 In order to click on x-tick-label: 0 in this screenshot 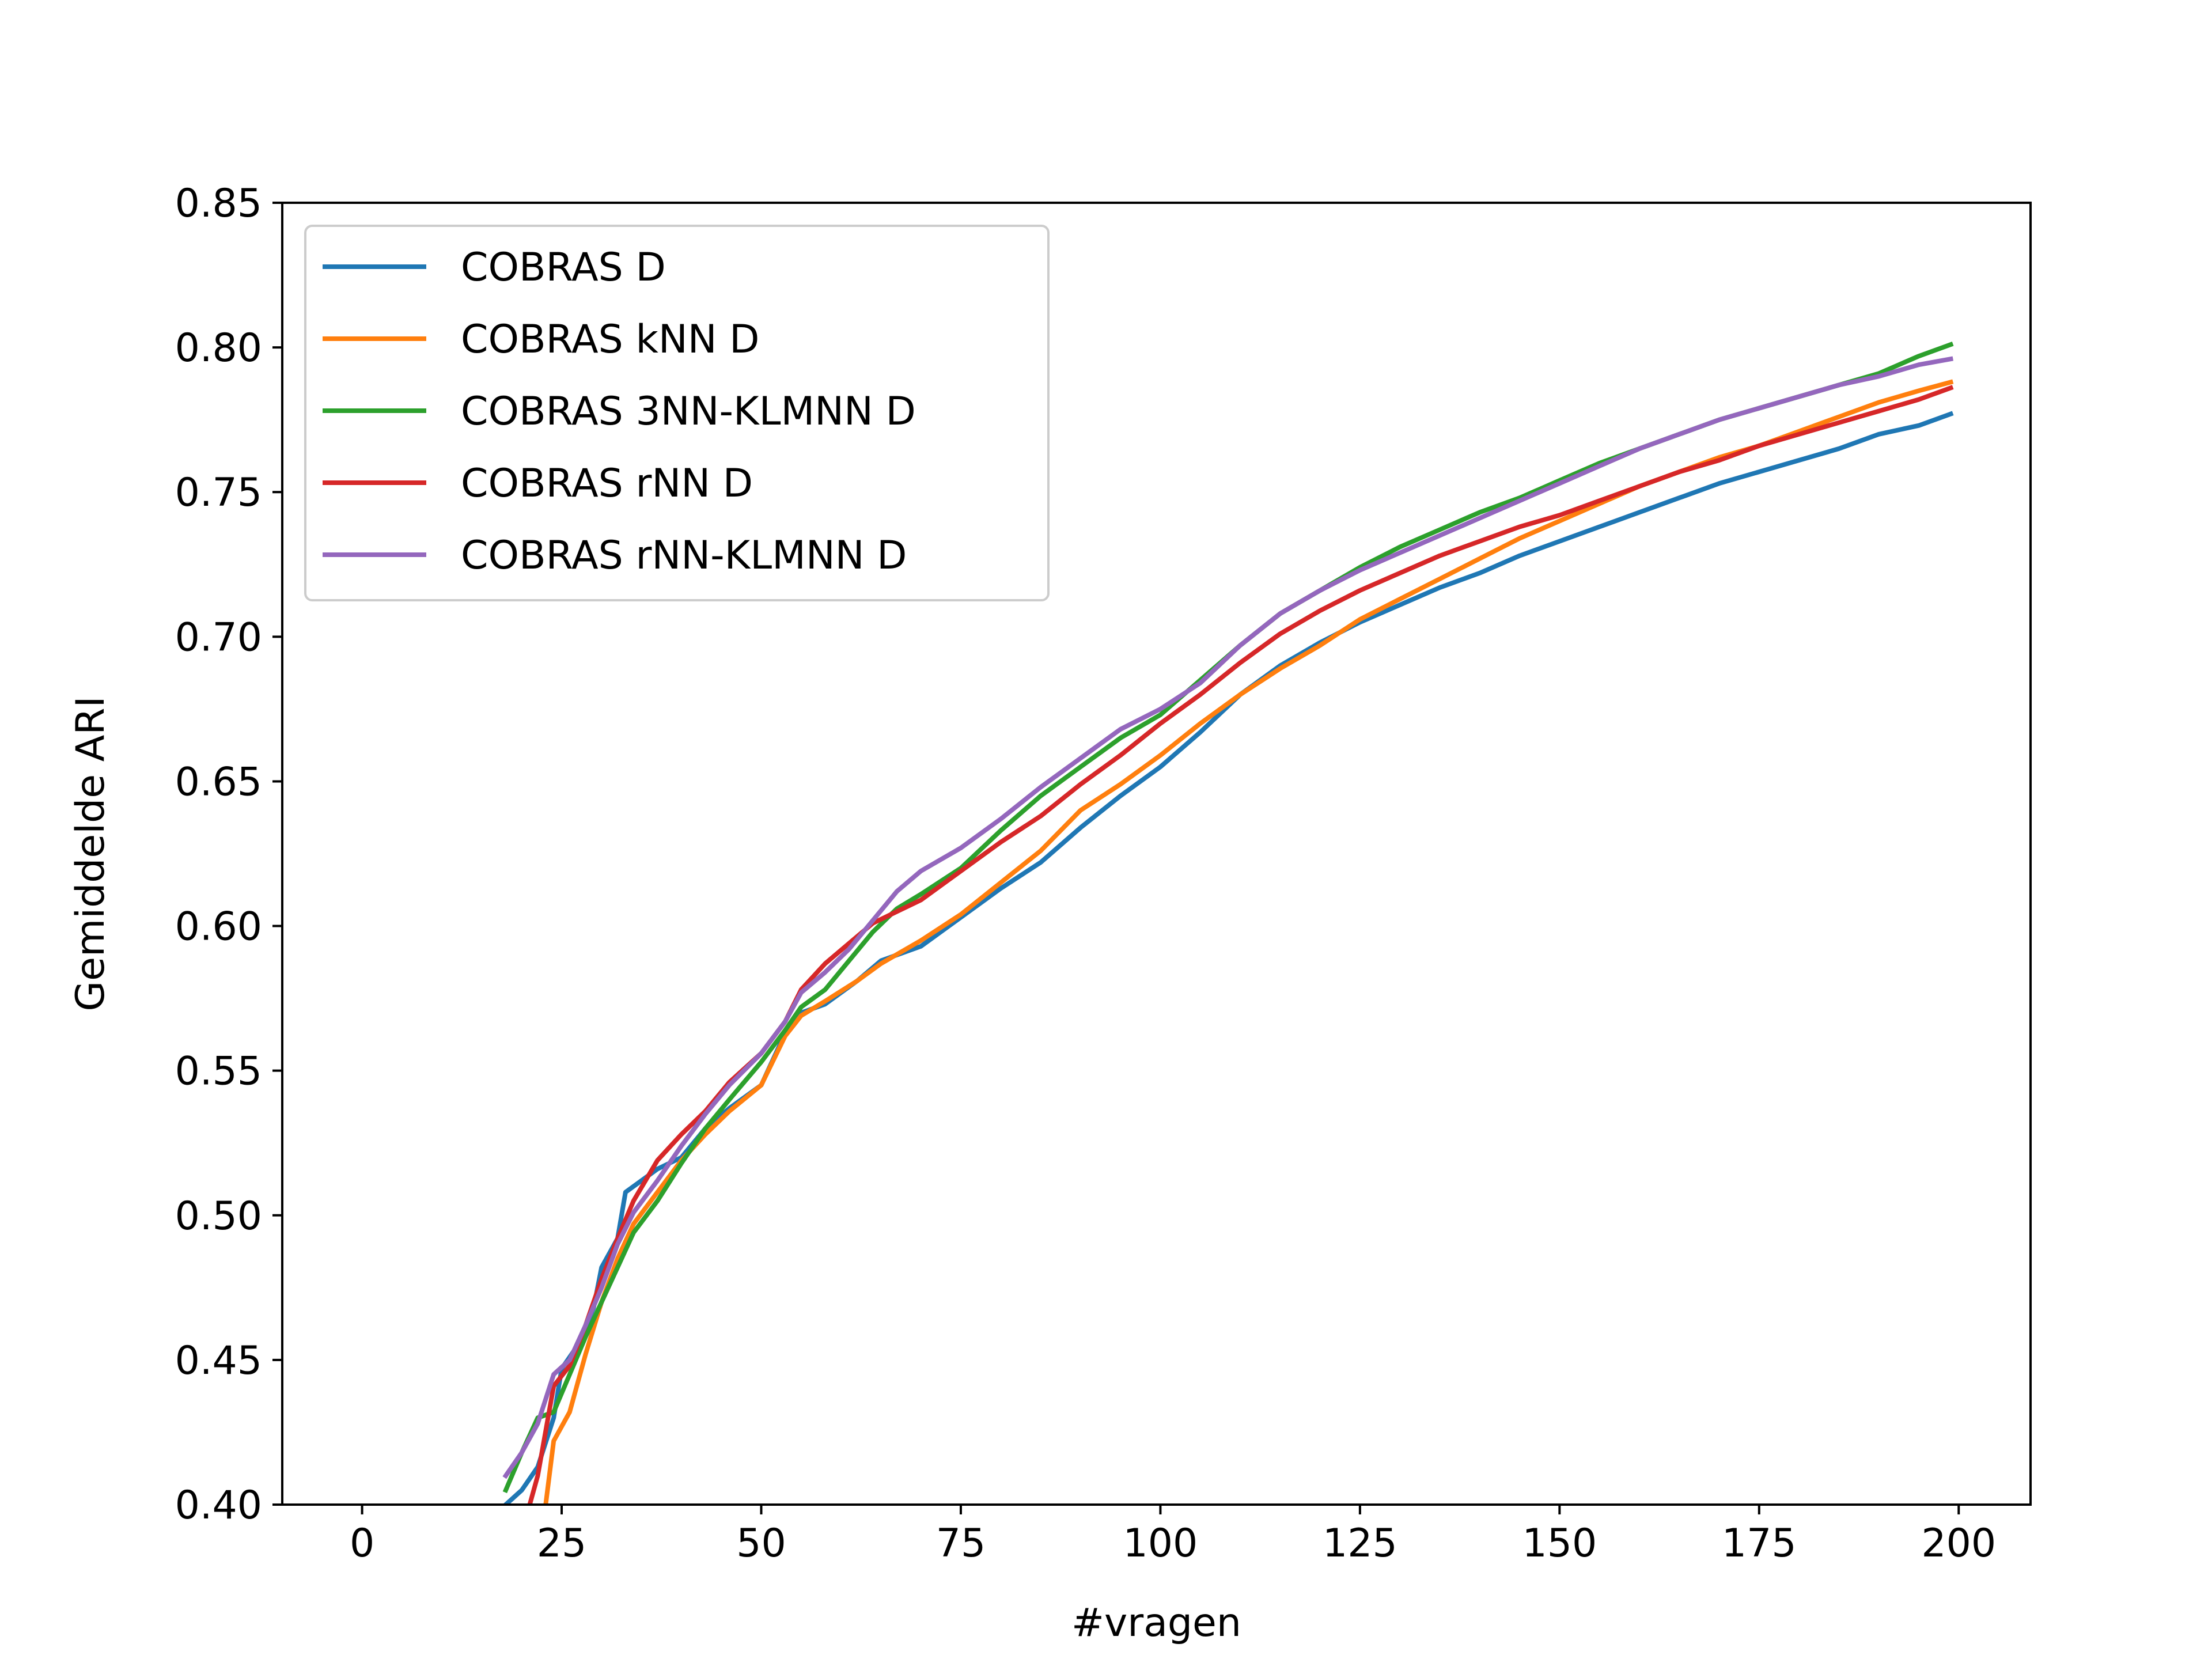, I will do `click(362, 1543)`.